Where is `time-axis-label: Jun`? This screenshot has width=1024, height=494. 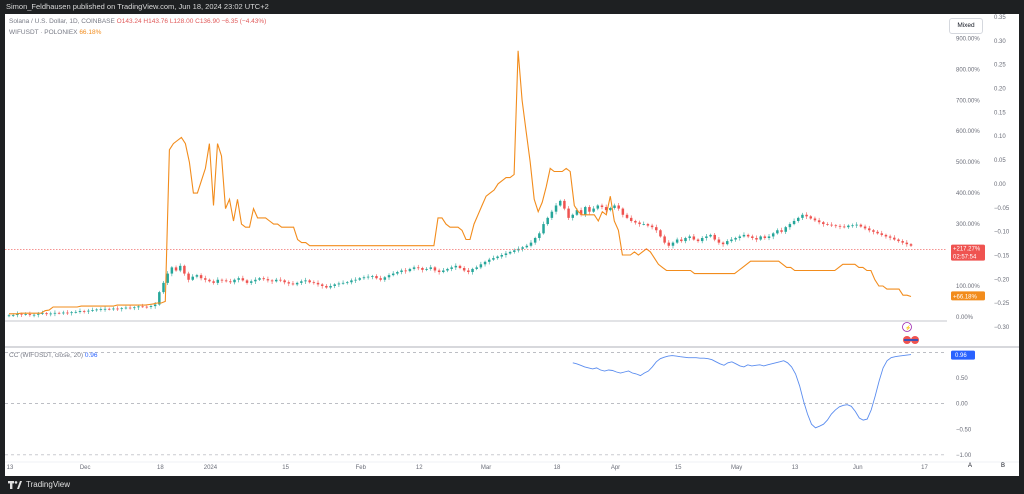
time-axis-label: Jun is located at coordinates (858, 468).